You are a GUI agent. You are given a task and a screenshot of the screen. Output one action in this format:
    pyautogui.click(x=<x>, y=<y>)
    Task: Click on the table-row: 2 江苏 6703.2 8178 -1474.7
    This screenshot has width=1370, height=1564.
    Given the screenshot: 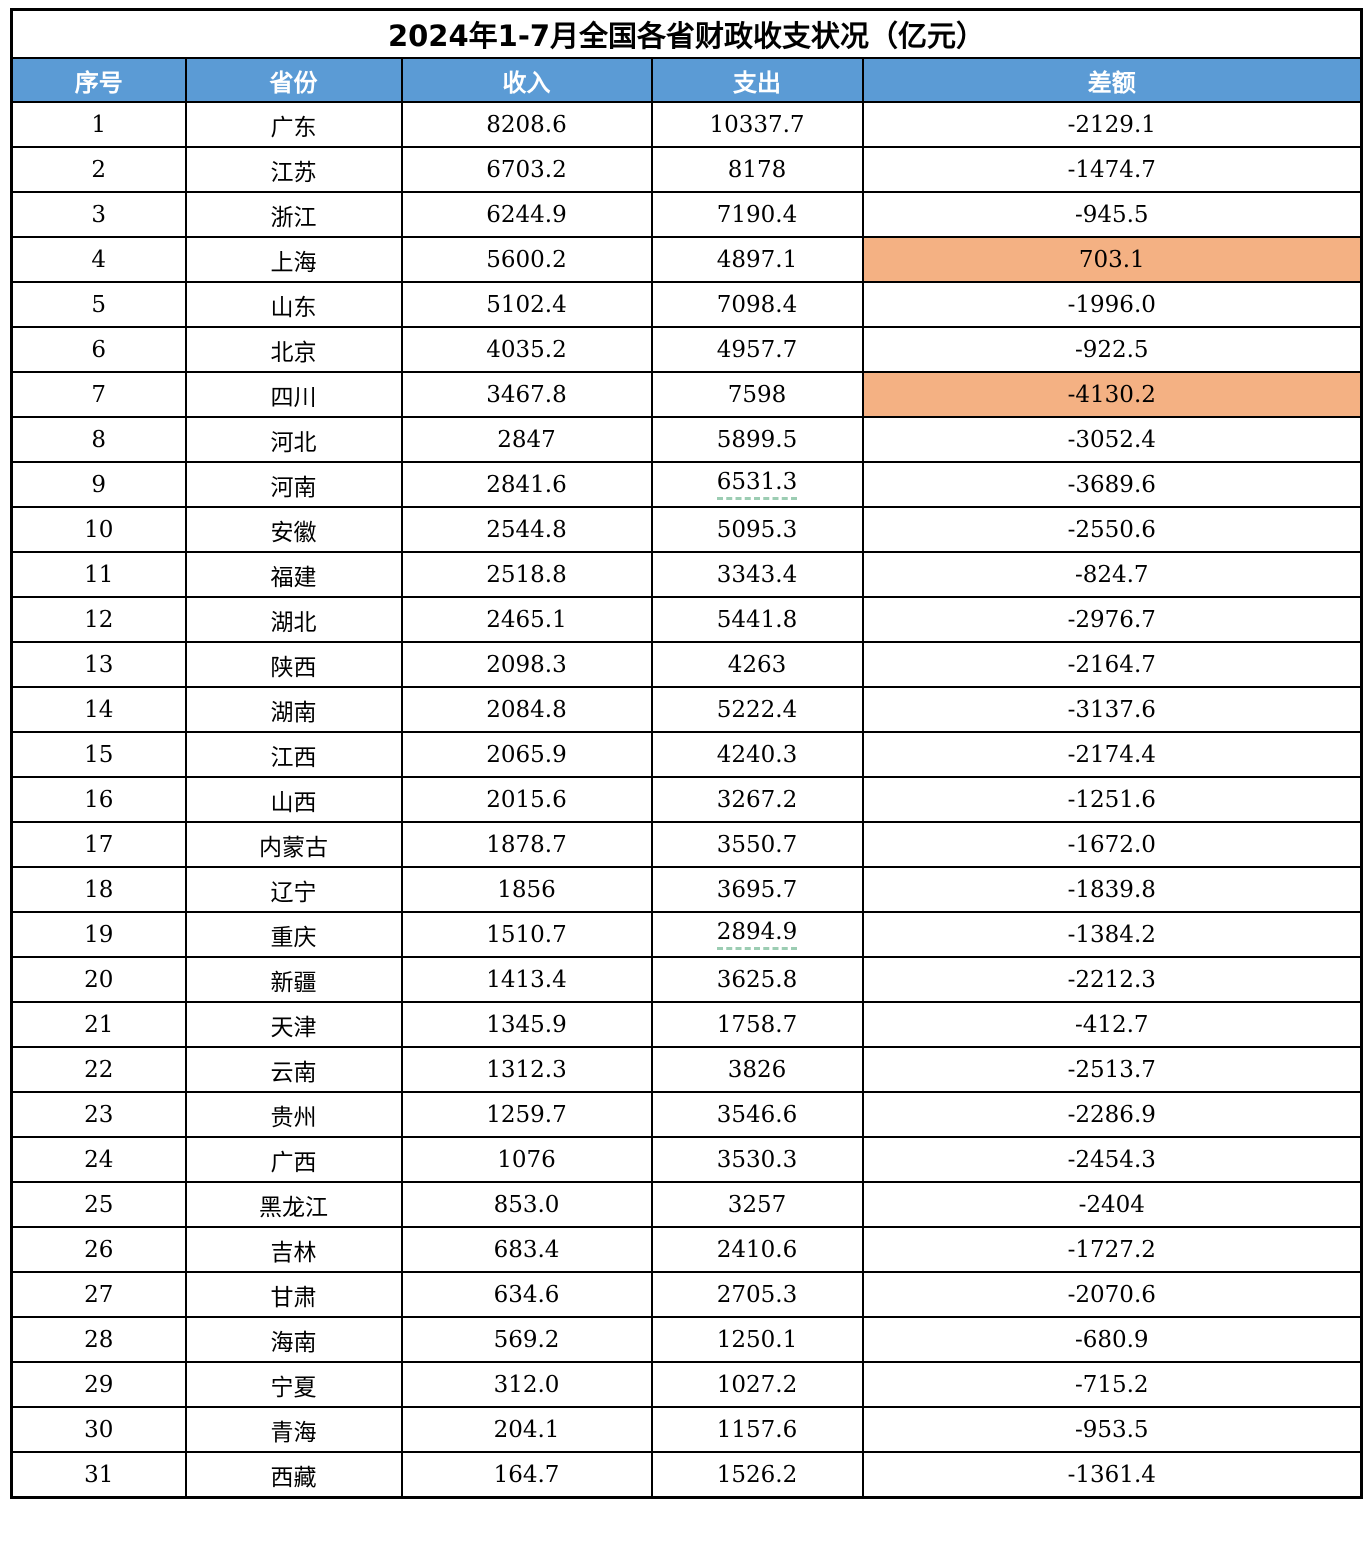 What is the action you would take?
    pyautogui.click(x=686, y=169)
    